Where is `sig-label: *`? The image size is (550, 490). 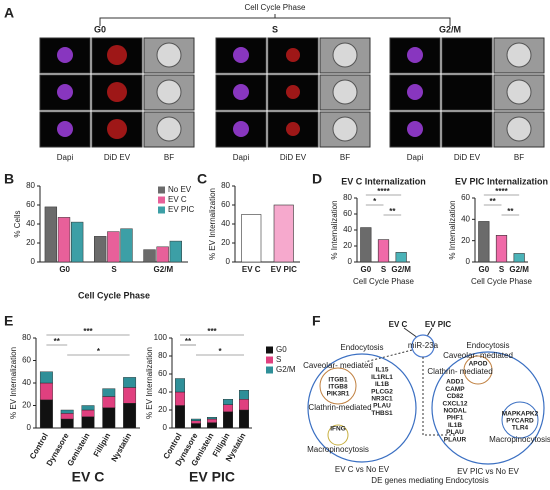
sig-label: * is located at coordinates (375, 201).